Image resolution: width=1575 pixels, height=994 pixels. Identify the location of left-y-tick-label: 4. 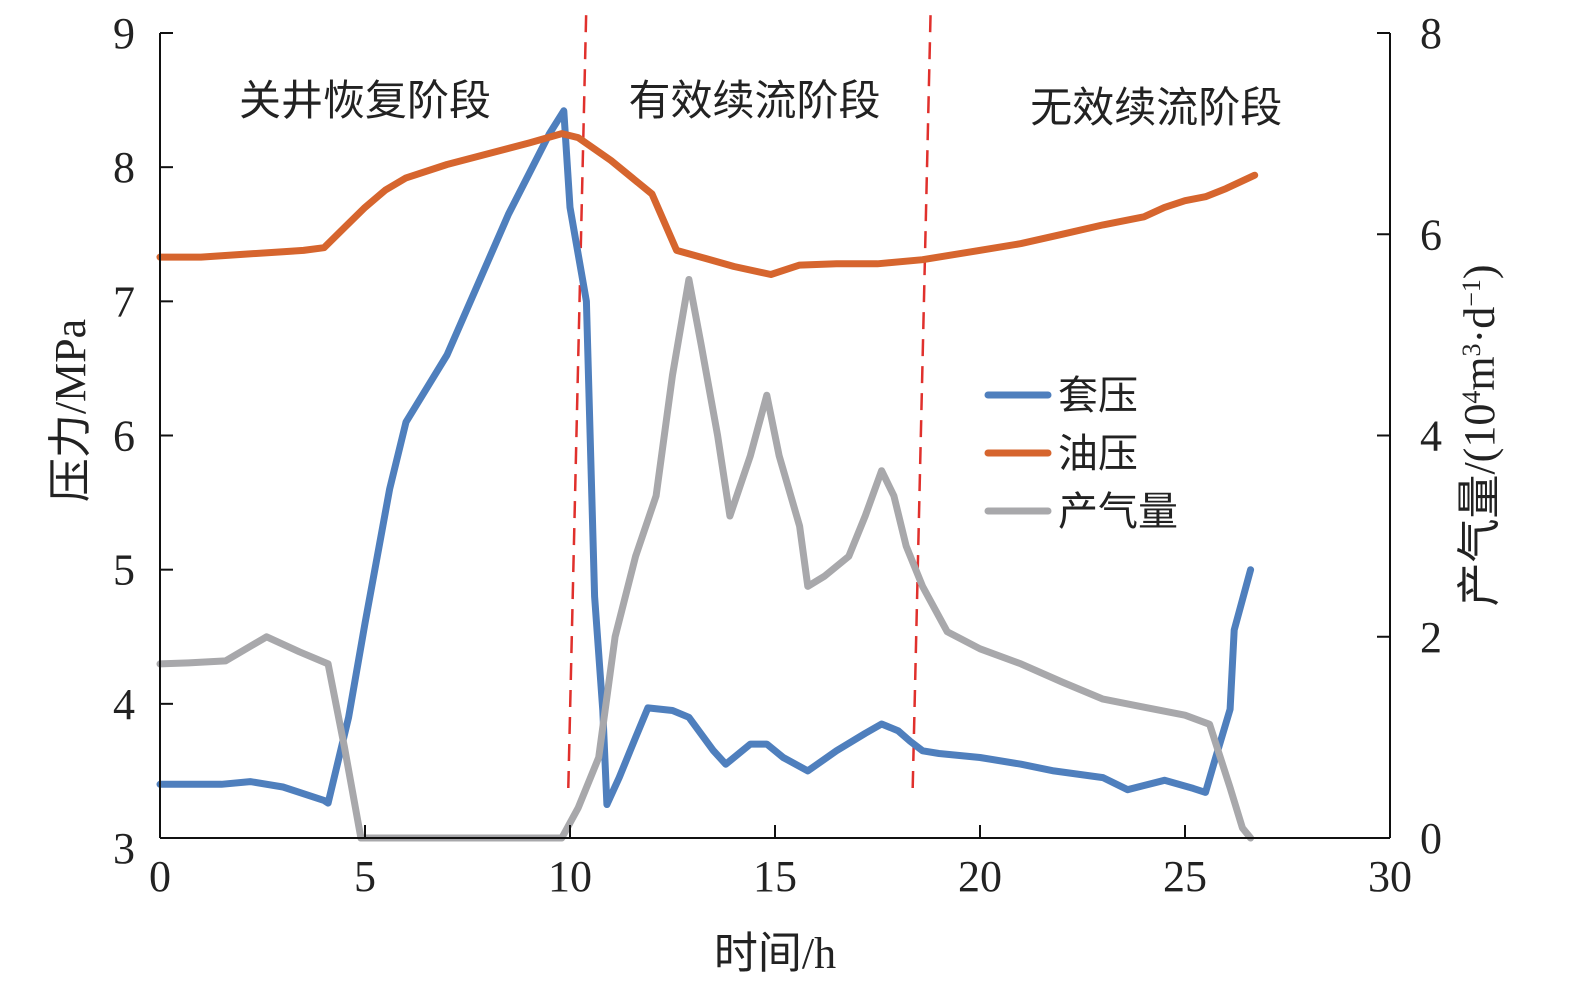
(124, 704).